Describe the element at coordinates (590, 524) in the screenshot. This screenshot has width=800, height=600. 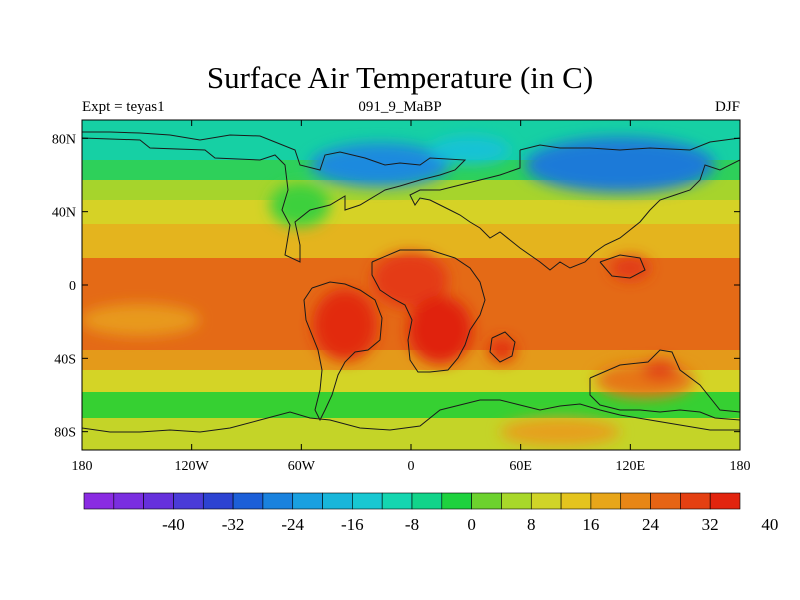
I see `colorbar-label: 16` at that location.